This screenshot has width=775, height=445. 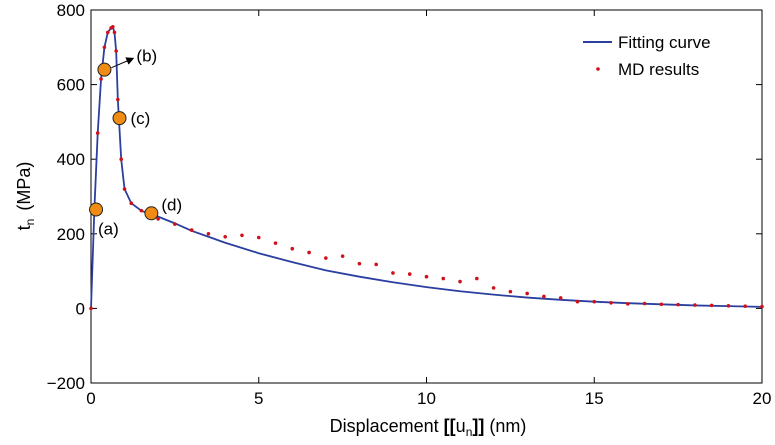 What do you see at coordinates (71, 234) in the screenshot?
I see `y-tick-label: 200` at bounding box center [71, 234].